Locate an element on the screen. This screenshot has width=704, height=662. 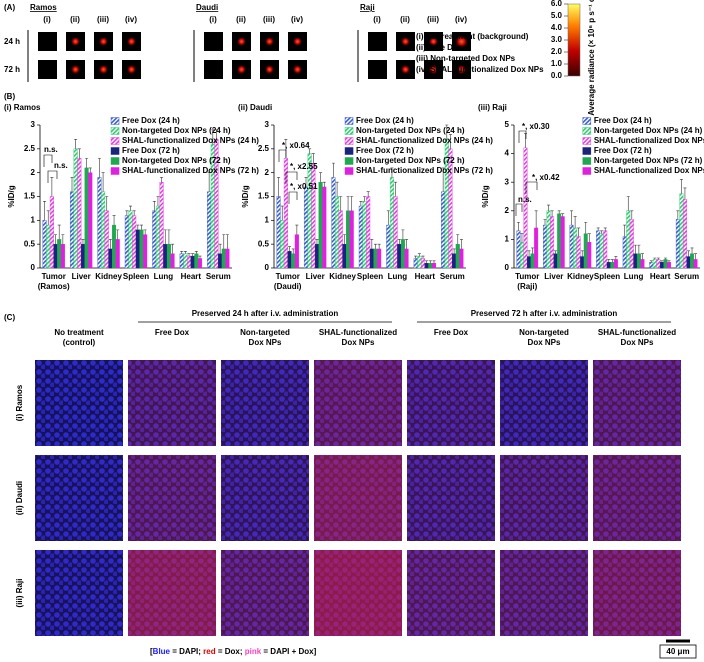
column-header: Non-targeted Dox NPs is located at coordinates (265, 337).